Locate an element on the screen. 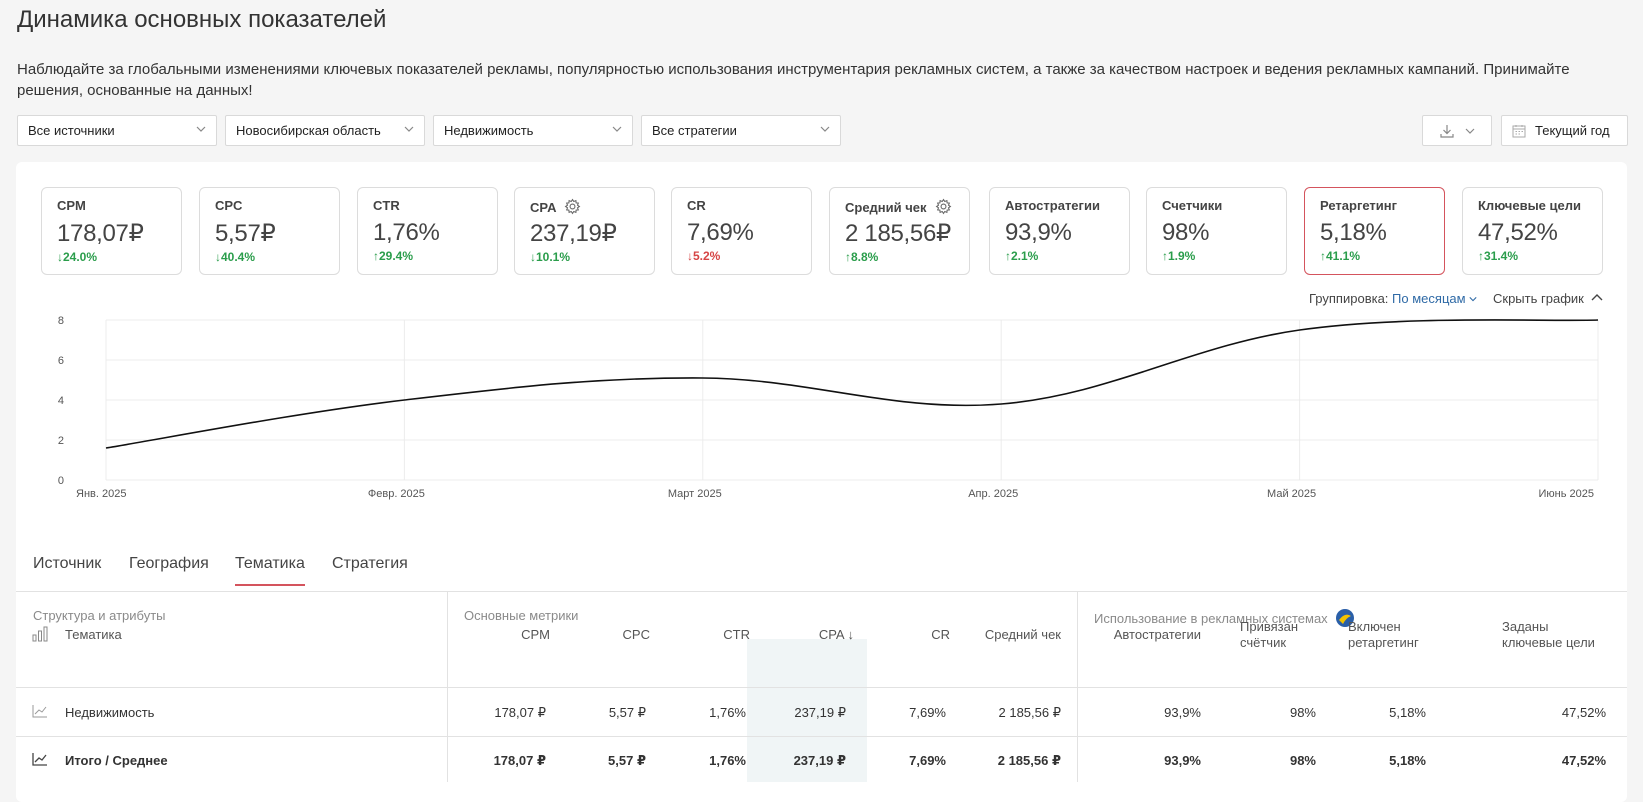 The width and height of the screenshot is (1643, 802). grouping-value: По месяцам is located at coordinates (1429, 298).